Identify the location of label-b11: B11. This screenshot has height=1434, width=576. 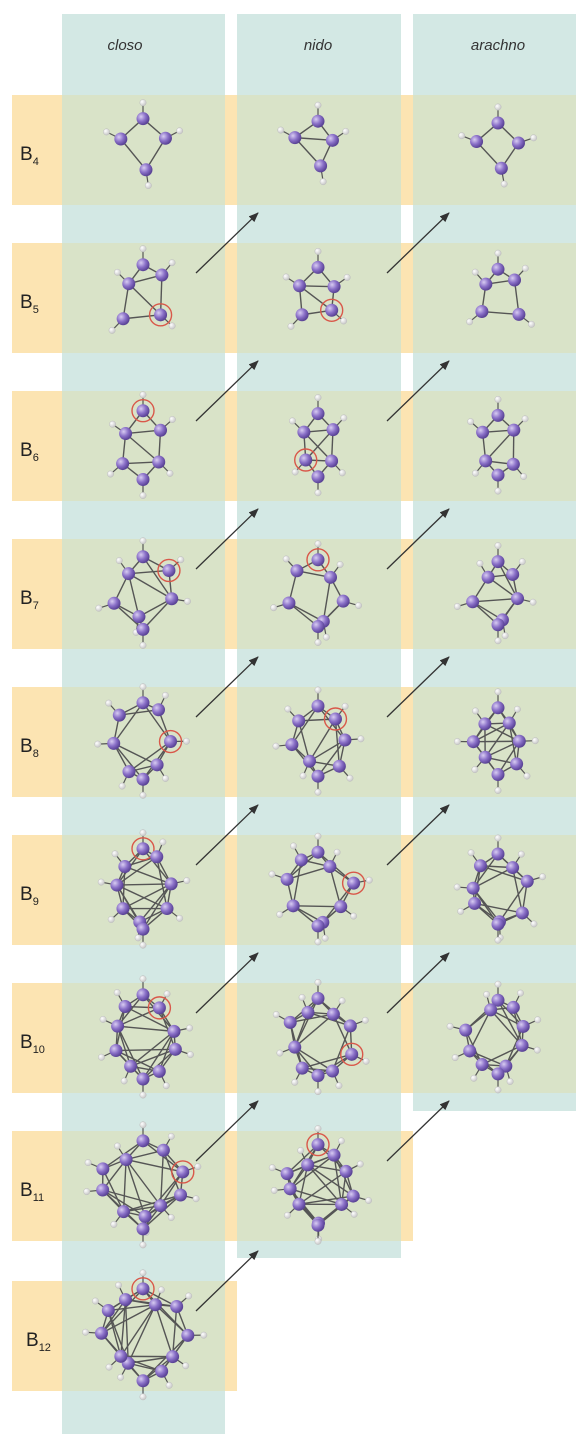
(32, 1192).